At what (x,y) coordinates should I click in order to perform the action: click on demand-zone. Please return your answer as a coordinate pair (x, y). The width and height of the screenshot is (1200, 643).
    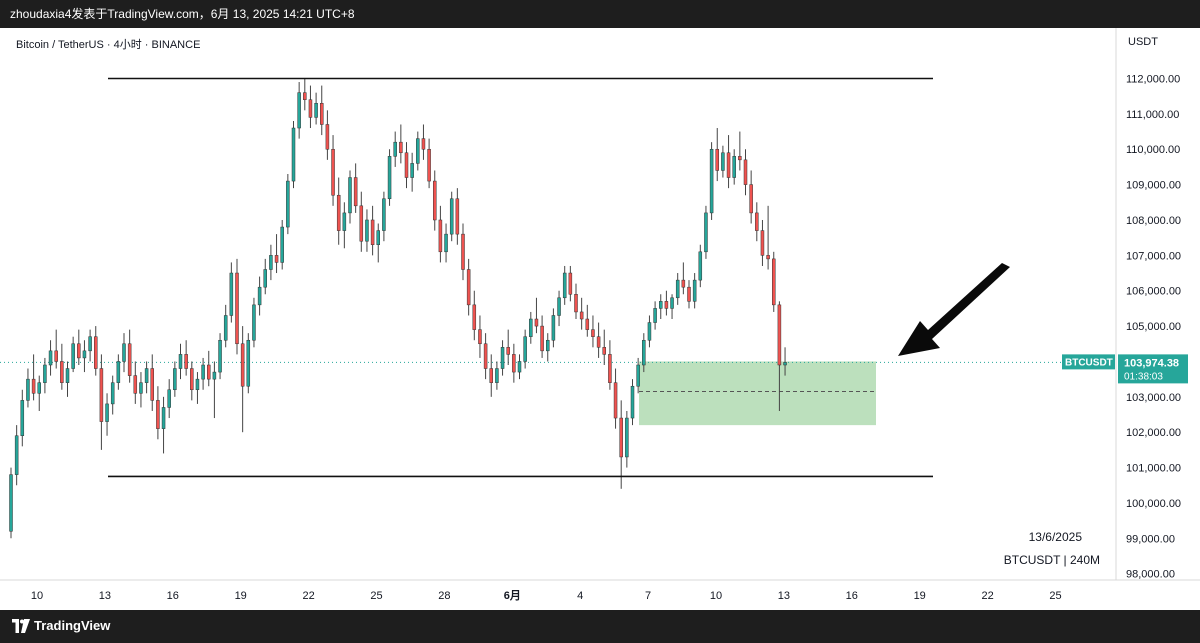
    Looking at the image, I should click on (757, 393).